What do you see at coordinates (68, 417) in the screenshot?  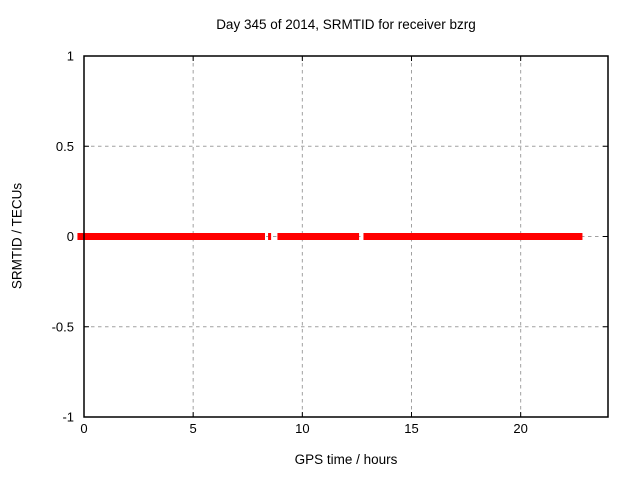 I see `y-tick-label: -1` at bounding box center [68, 417].